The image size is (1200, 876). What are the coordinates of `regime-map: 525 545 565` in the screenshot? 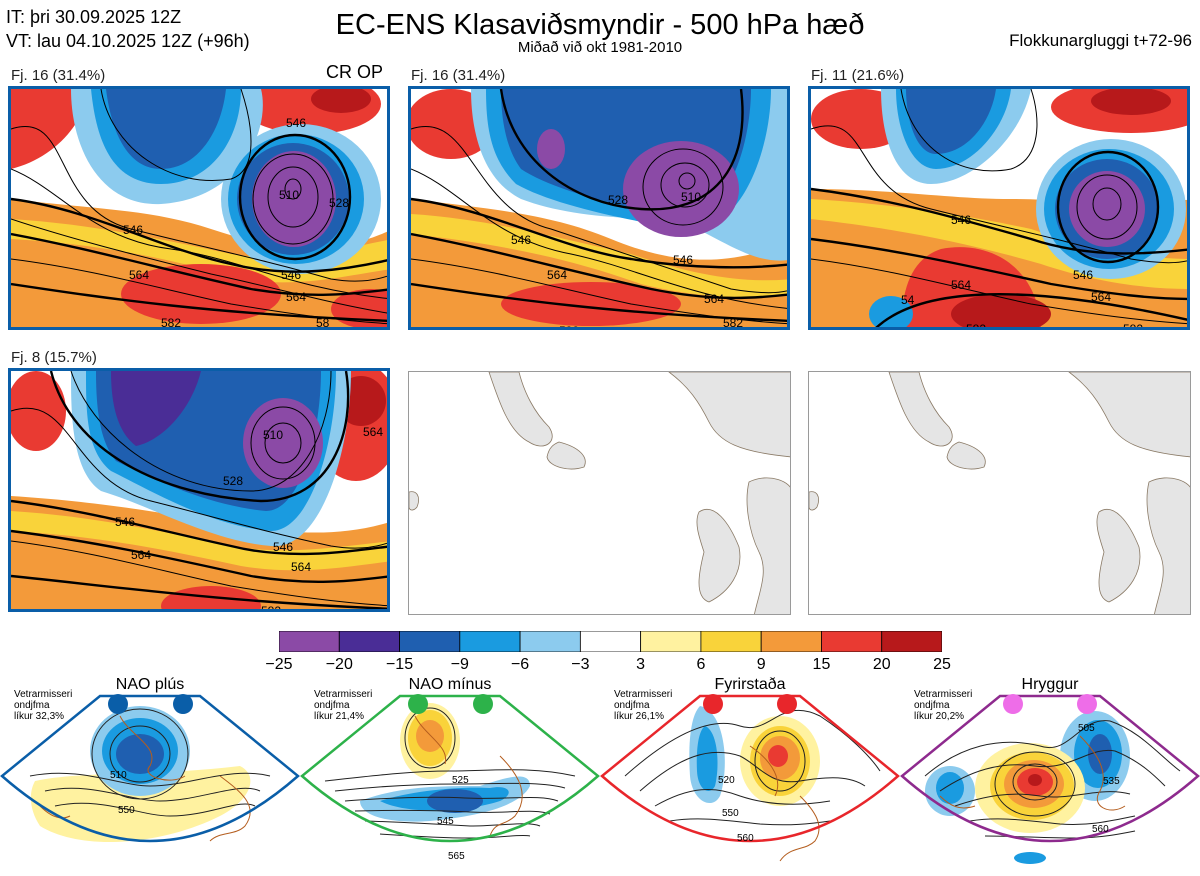 It's located at (450, 778).